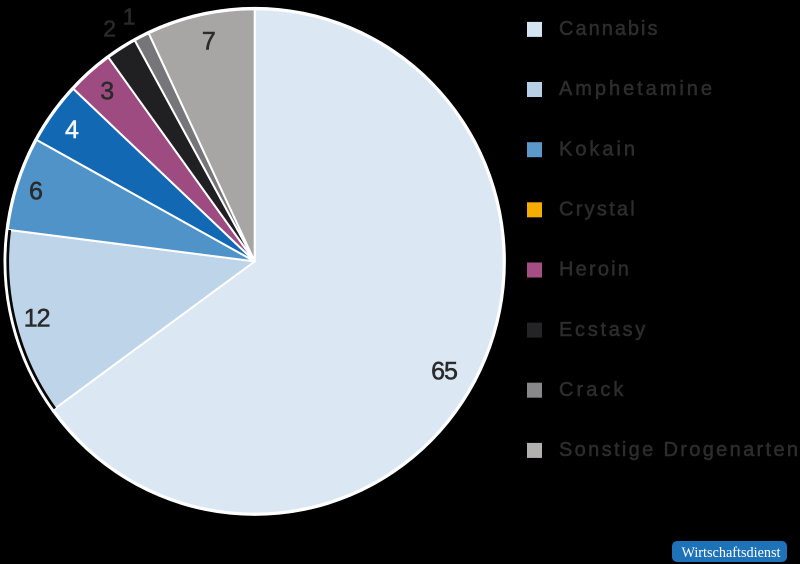 The width and height of the screenshot is (800, 564). Describe the element at coordinates (598, 149) in the screenshot. I see `svg-text: Kokain` at that location.